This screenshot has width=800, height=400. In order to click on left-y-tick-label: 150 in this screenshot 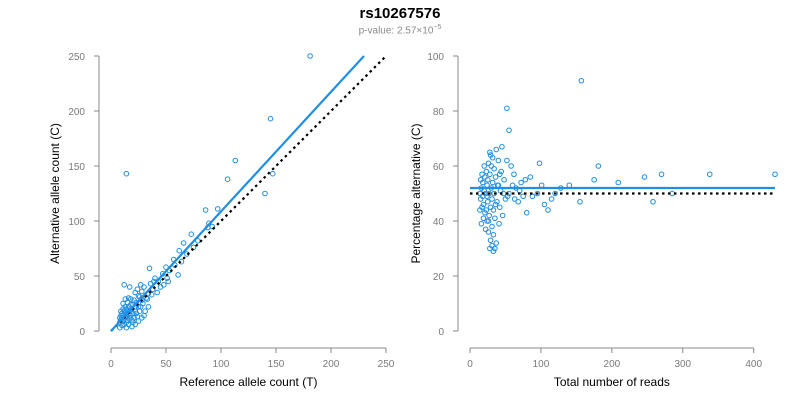, I will do `click(76, 167)`.